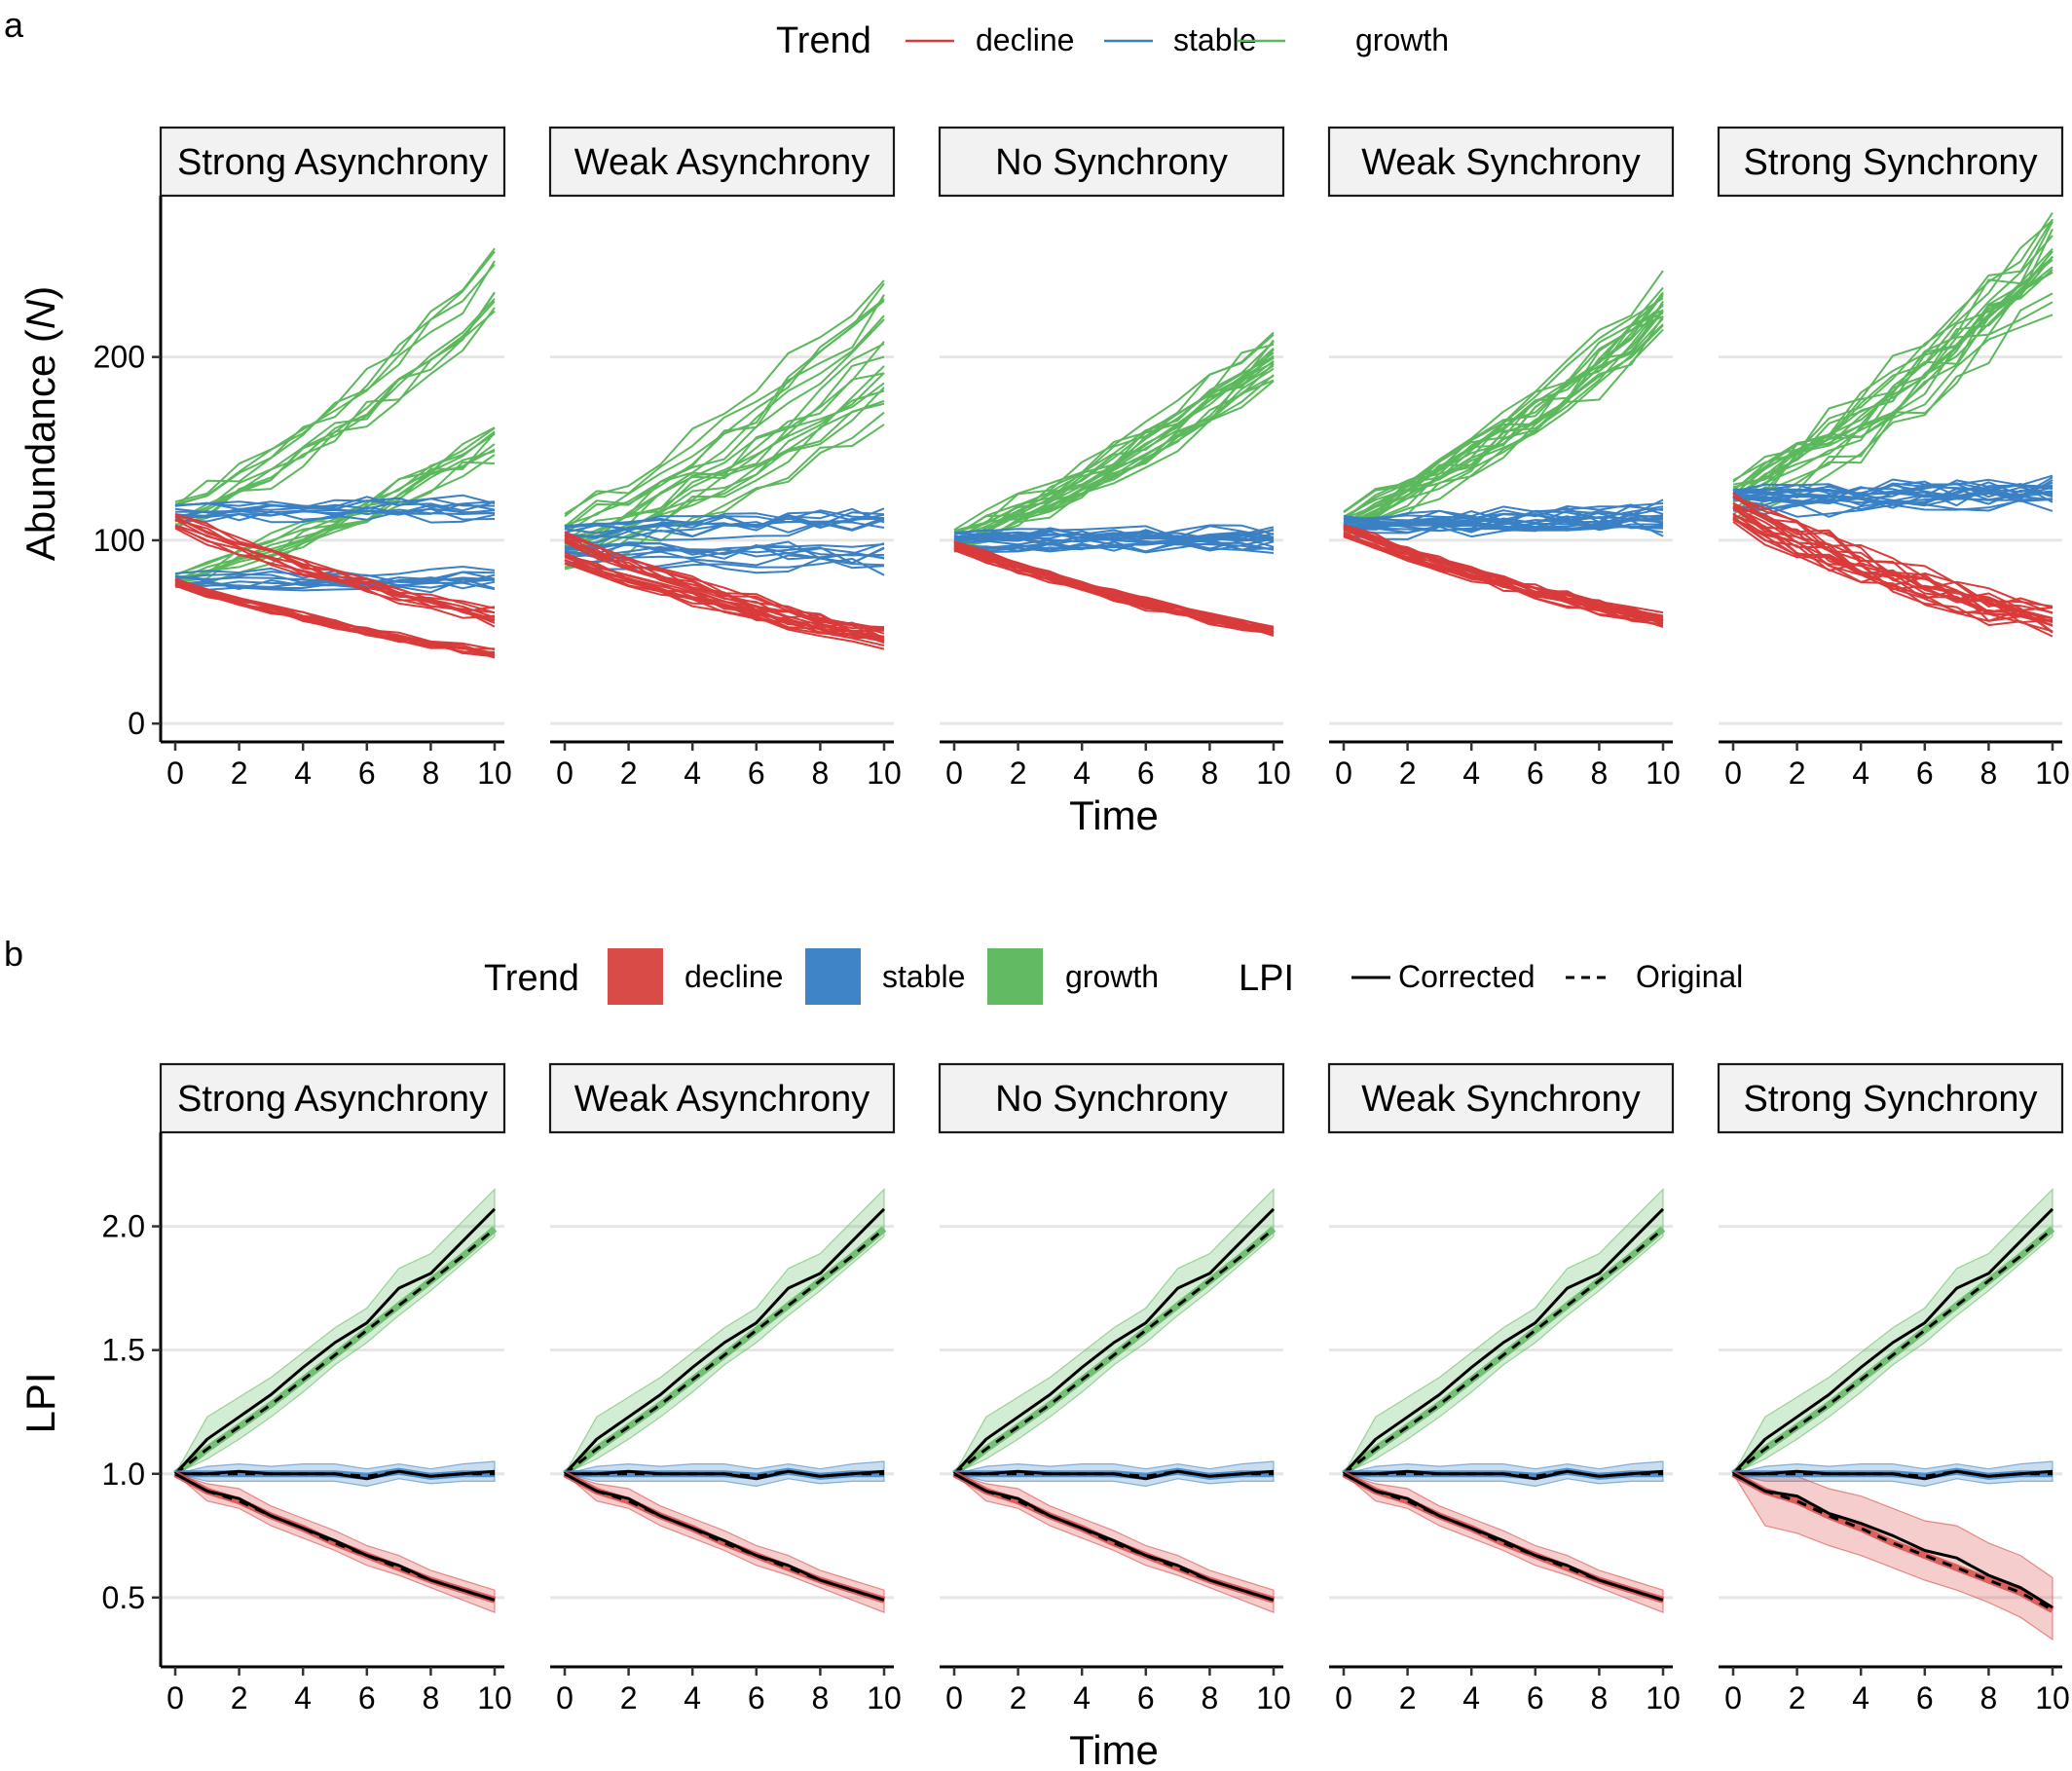 The height and width of the screenshot is (1771, 2072). I want to click on legend-a: Trend decline stable growth, so click(1112, 40).